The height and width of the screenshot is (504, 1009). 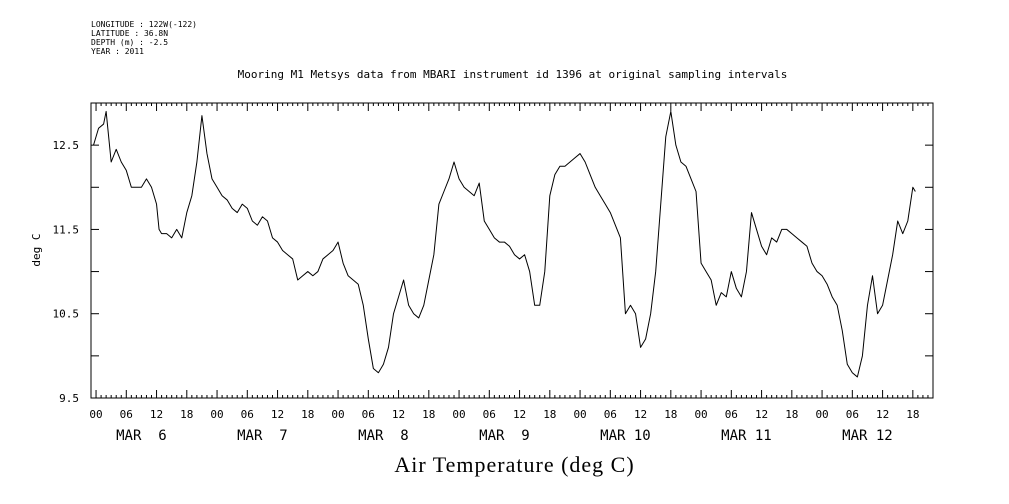 I want to click on latitude-label: LATITUDE : 36.8N, so click(x=130, y=33).